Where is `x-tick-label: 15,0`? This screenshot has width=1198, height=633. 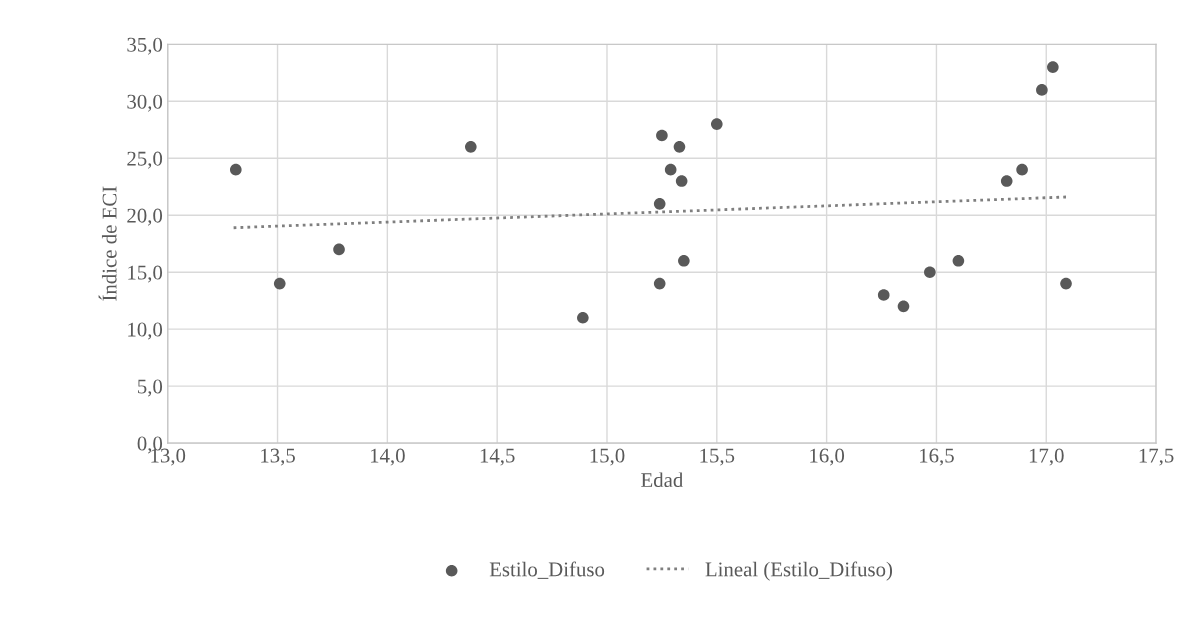
x-tick-label: 15,0 is located at coordinates (607, 457).